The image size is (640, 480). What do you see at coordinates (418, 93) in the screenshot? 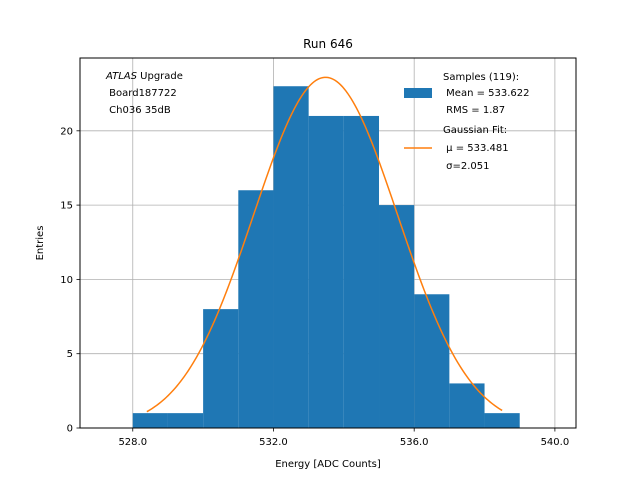
I see `legend-samples-patch` at bounding box center [418, 93].